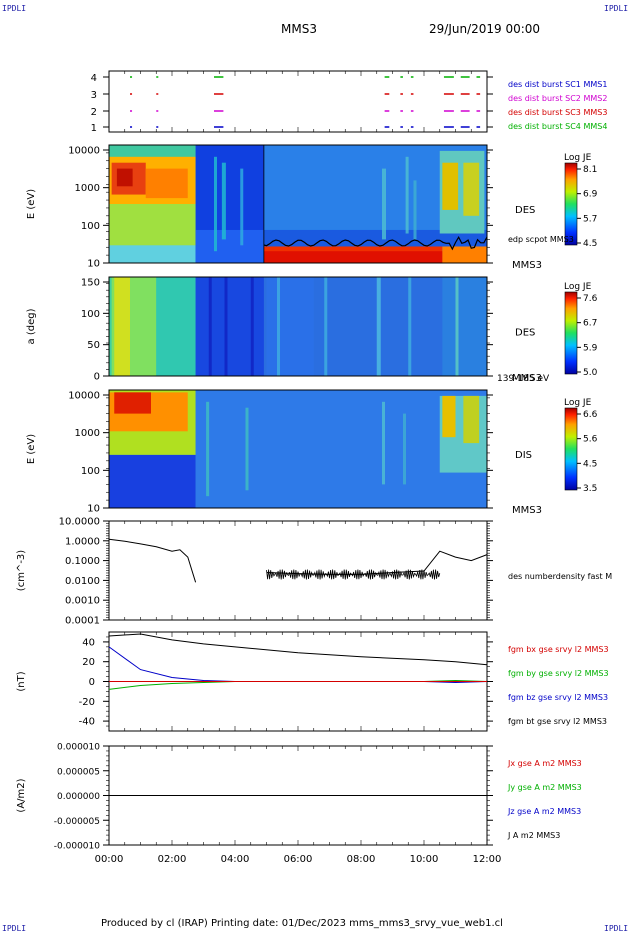 The height and width of the screenshot is (934, 630). I want to click on density-y-tick-label: 0.1000, so click(82, 561).